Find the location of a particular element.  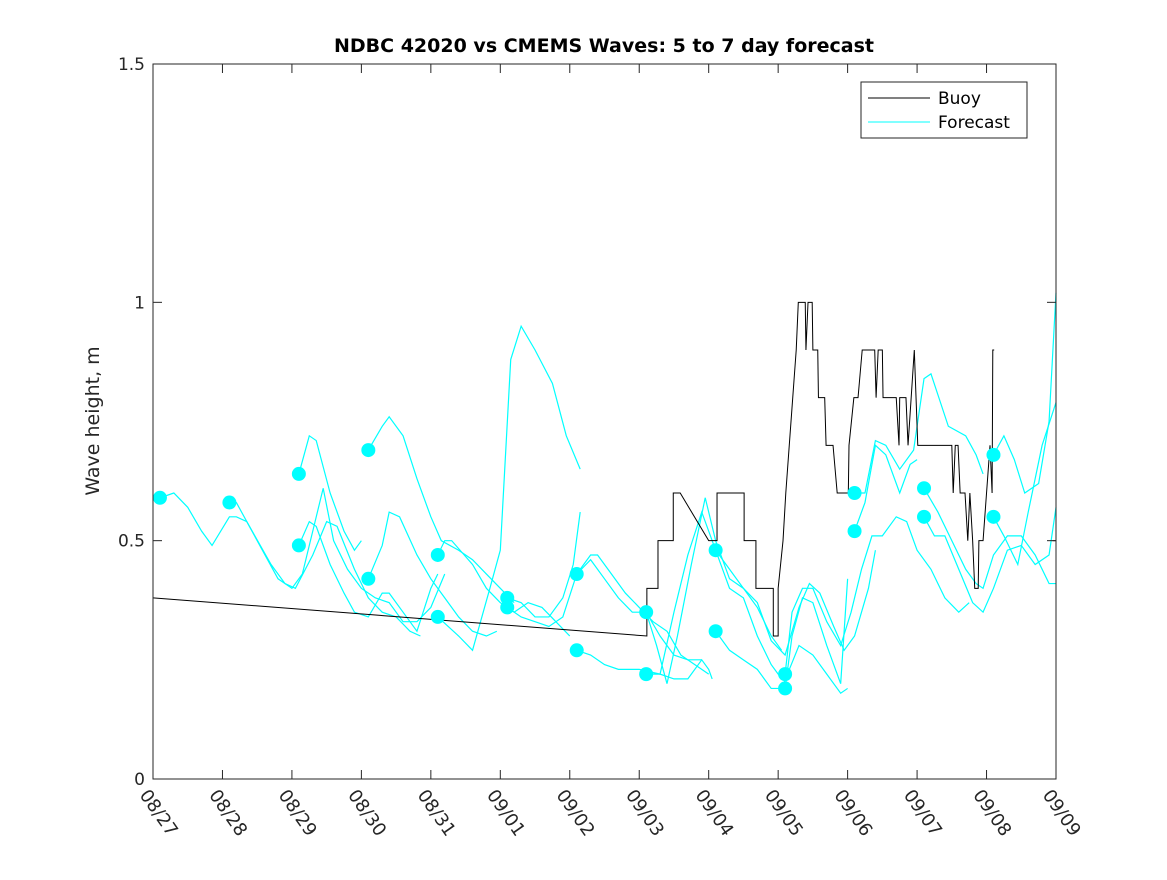

x-tick-label: 08/30 is located at coordinates (366, 813).